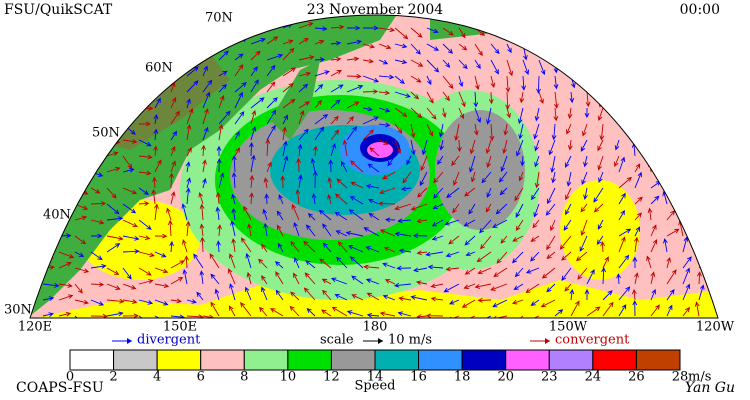  What do you see at coordinates (159, 68) in the screenshot?
I see `lat-label: 60N` at bounding box center [159, 68].